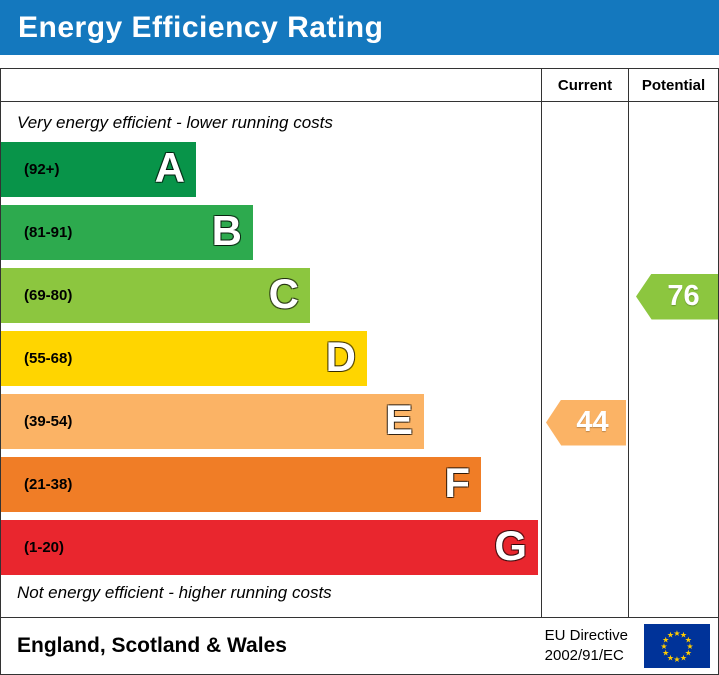 This screenshot has width=719, height=675. I want to click on band-row-b: (81-91) B, so click(127, 232).